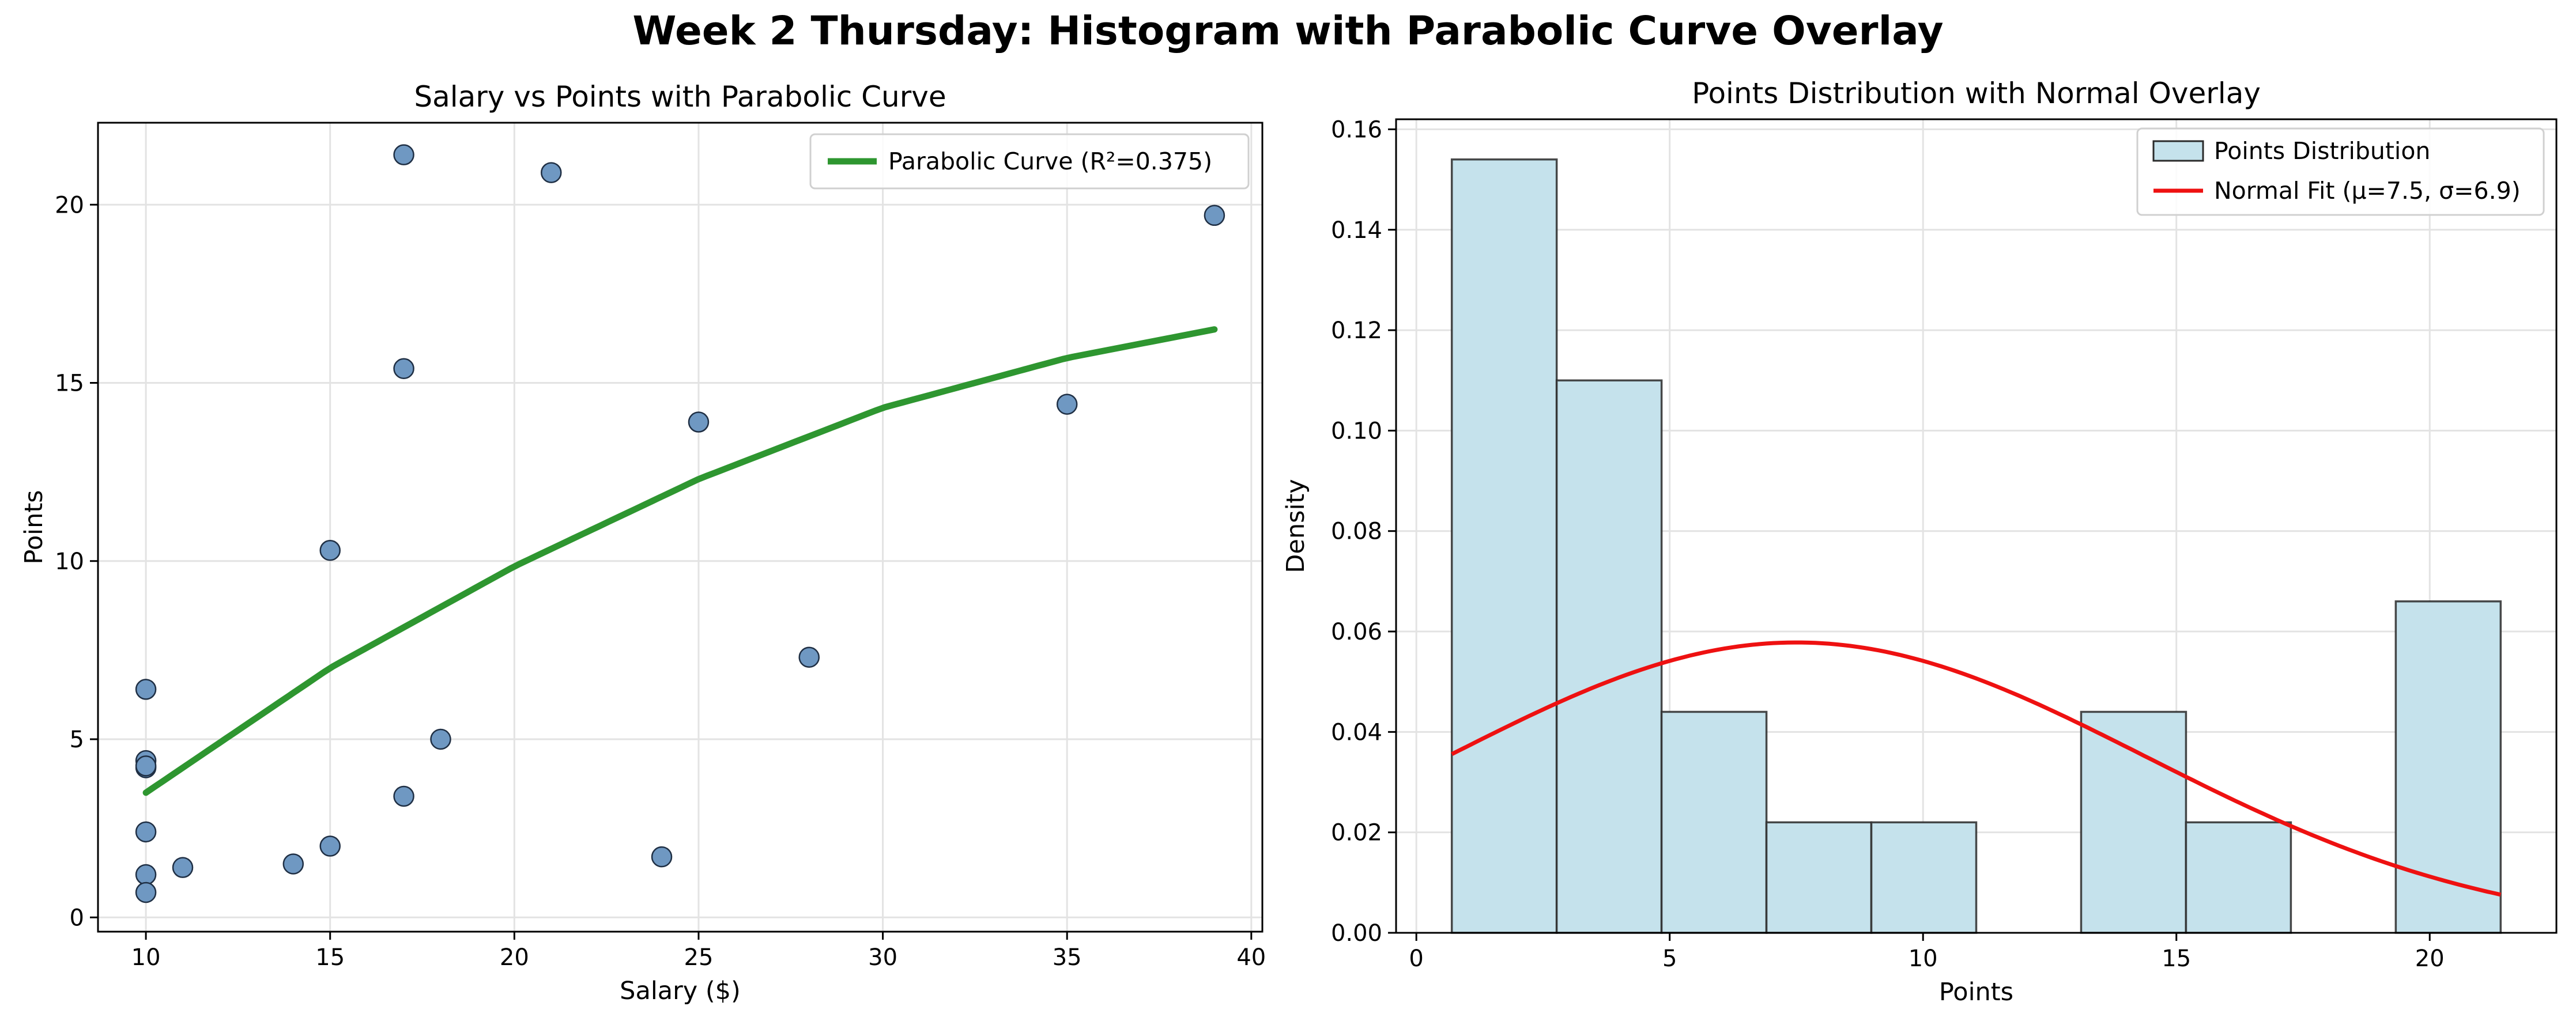 This screenshot has width=2576, height=1025. Describe the element at coordinates (1976, 992) in the screenshot. I see `x-axis-label: Points` at that location.